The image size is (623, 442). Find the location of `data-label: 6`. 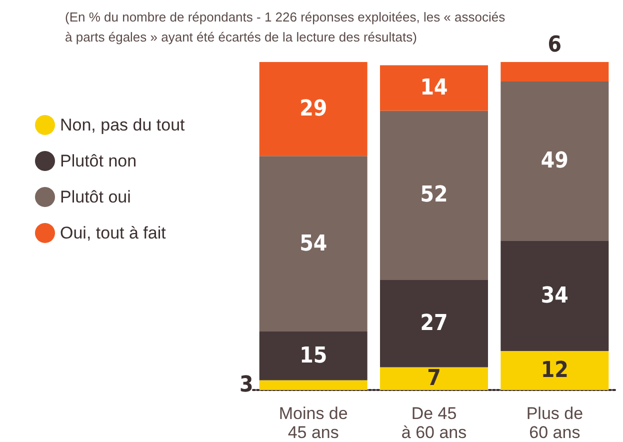

data-label: 6 is located at coordinates (555, 45).